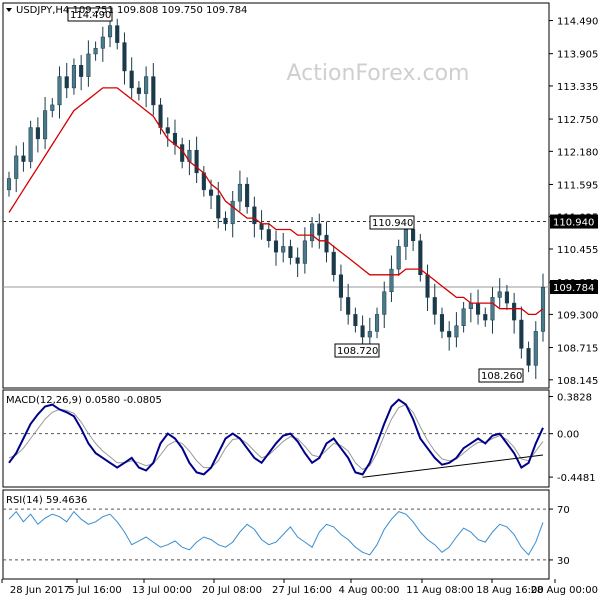  I want to click on price-ytick-label: 112.180, so click(577, 152).